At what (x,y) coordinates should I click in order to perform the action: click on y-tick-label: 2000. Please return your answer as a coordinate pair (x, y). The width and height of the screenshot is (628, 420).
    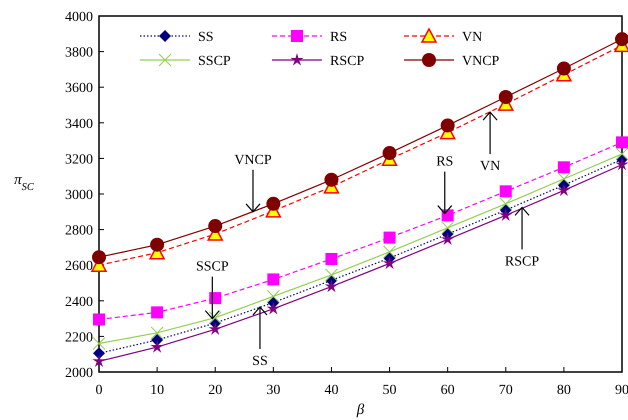
    Looking at the image, I should click on (79, 373).